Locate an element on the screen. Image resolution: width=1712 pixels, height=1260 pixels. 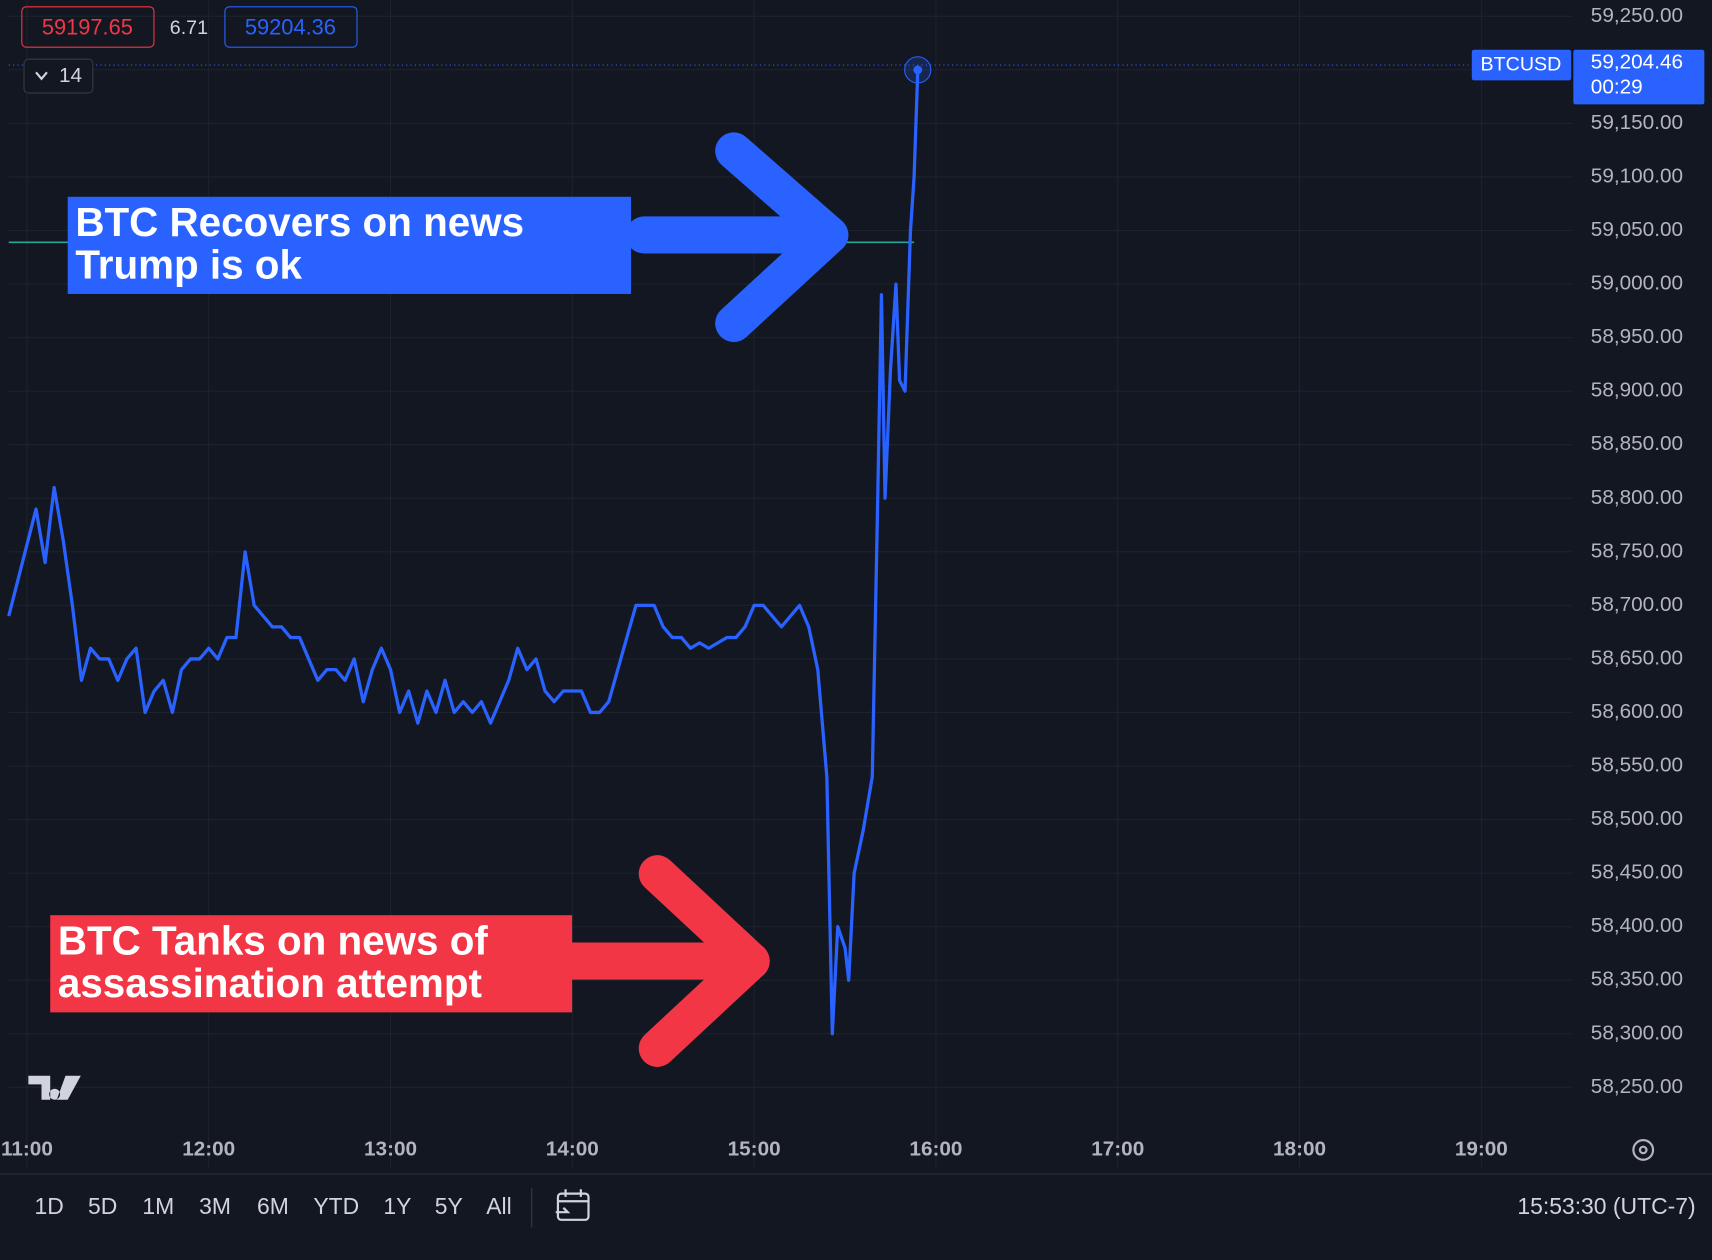
y-tick-label: 59,150.00 is located at coordinates (1637, 122).